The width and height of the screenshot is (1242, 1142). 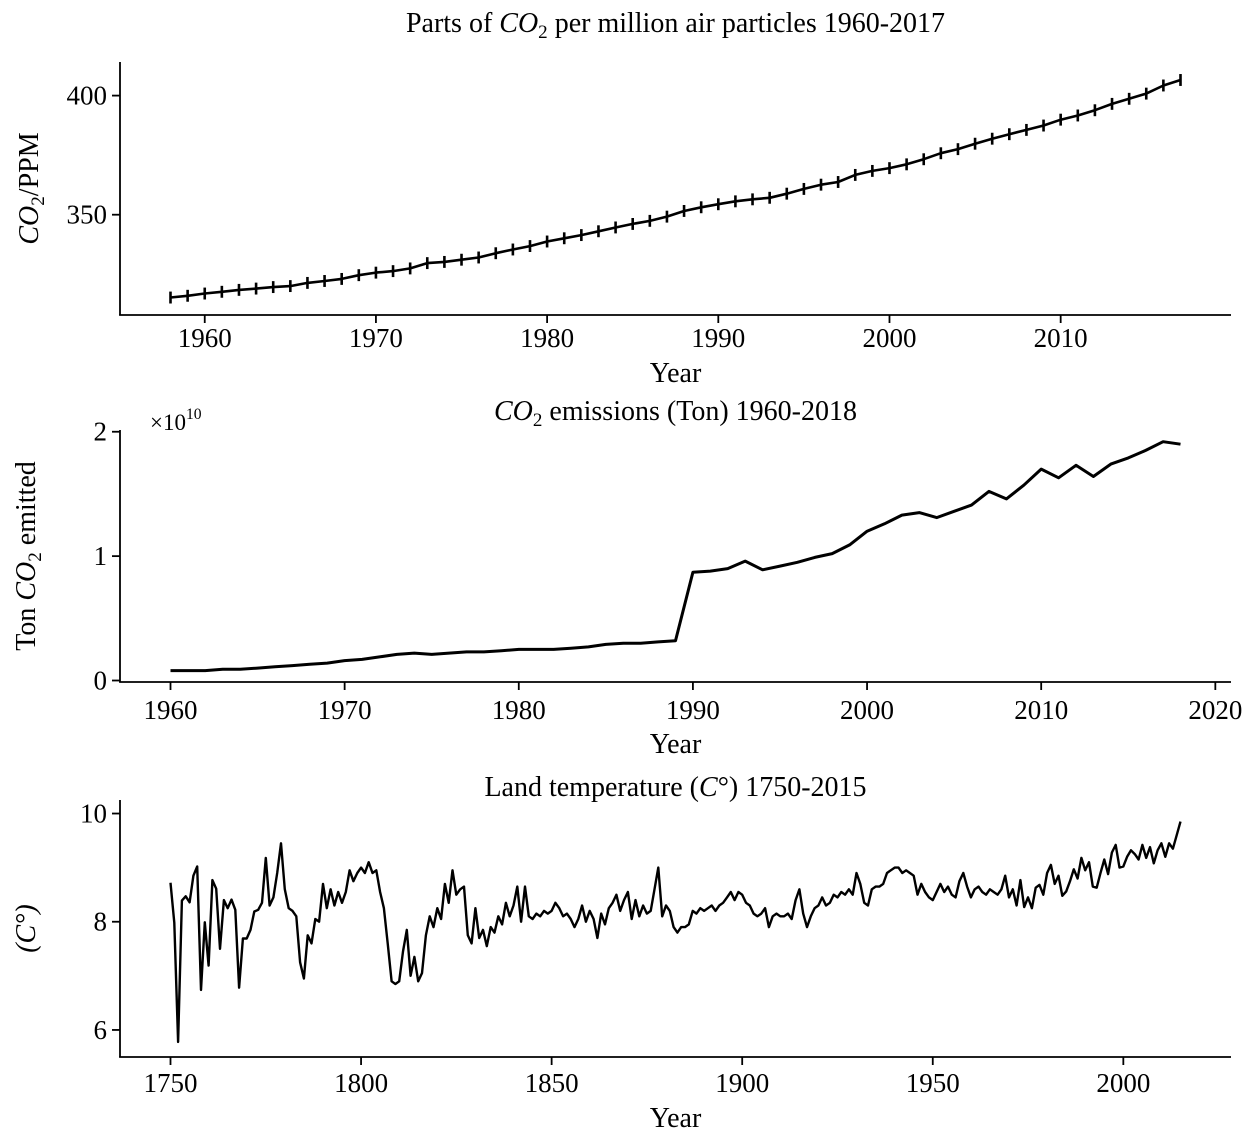 I want to click on y-axis-label: Ton CO2 emitted, so click(x=28, y=556).